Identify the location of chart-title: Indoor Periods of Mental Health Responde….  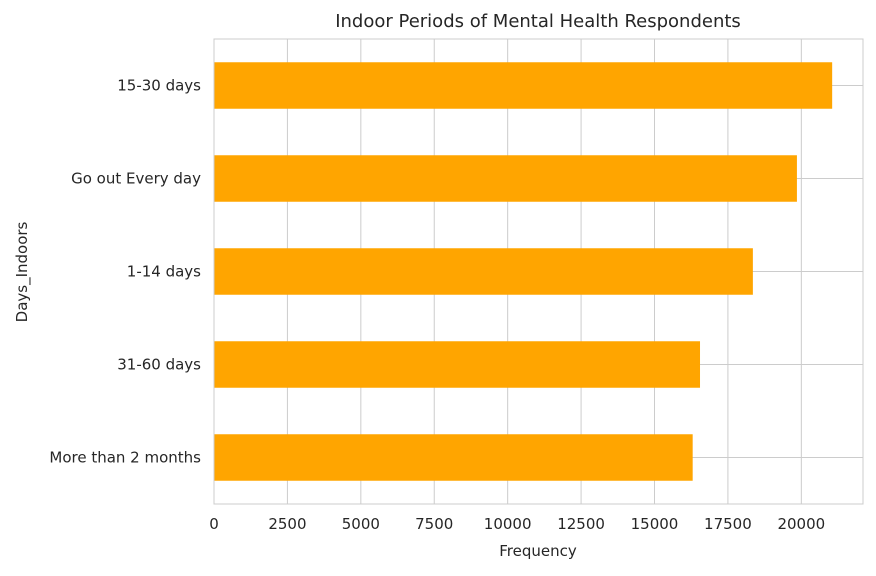
(538, 21).